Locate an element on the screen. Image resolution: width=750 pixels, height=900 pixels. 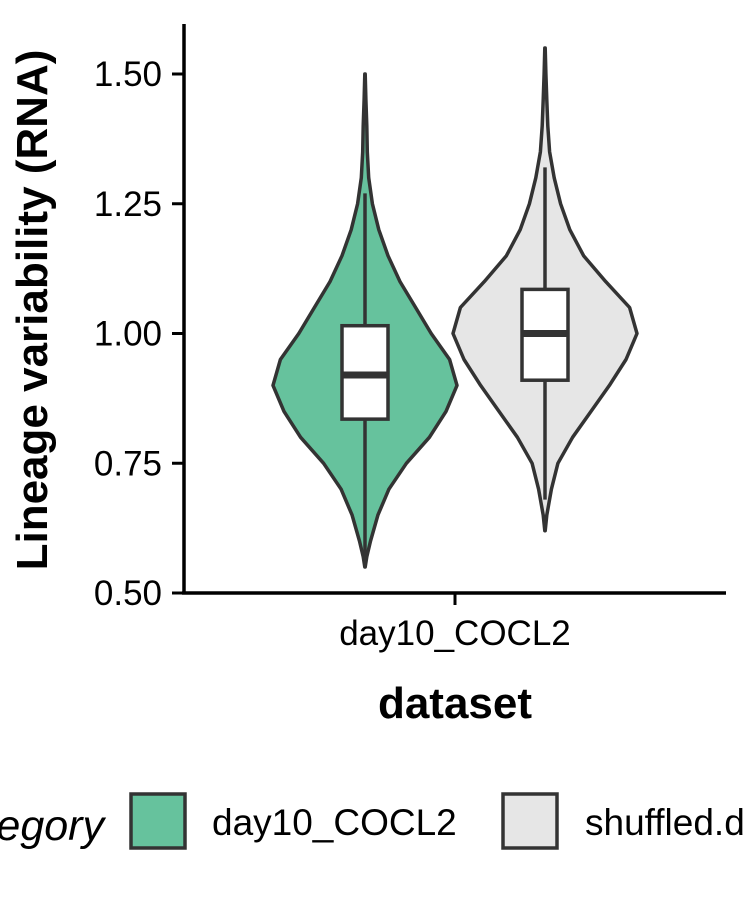
y-tick-label: 1.50 is located at coordinates (128, 74).